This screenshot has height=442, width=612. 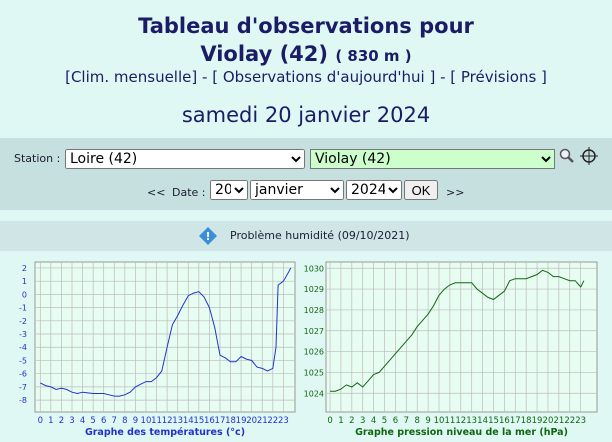 I want to click on year-select: 2024, so click(x=374, y=190).